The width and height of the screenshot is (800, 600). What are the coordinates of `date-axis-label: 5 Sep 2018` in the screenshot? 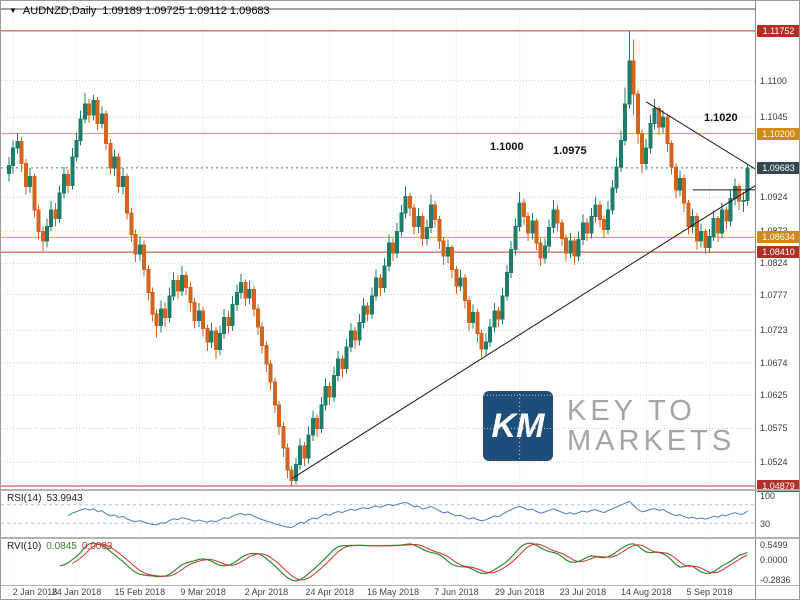 It's located at (709, 592).